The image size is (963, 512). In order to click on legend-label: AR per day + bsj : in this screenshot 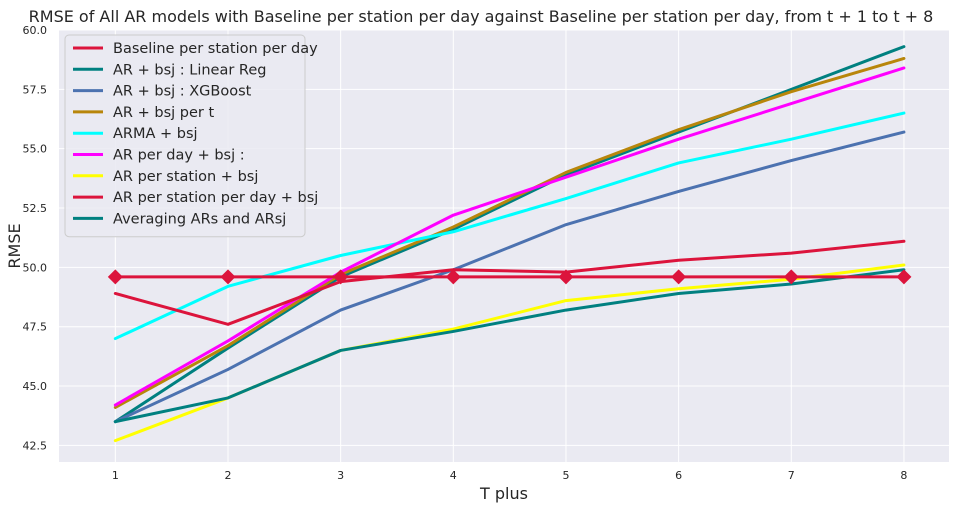, I will do `click(179, 156)`.